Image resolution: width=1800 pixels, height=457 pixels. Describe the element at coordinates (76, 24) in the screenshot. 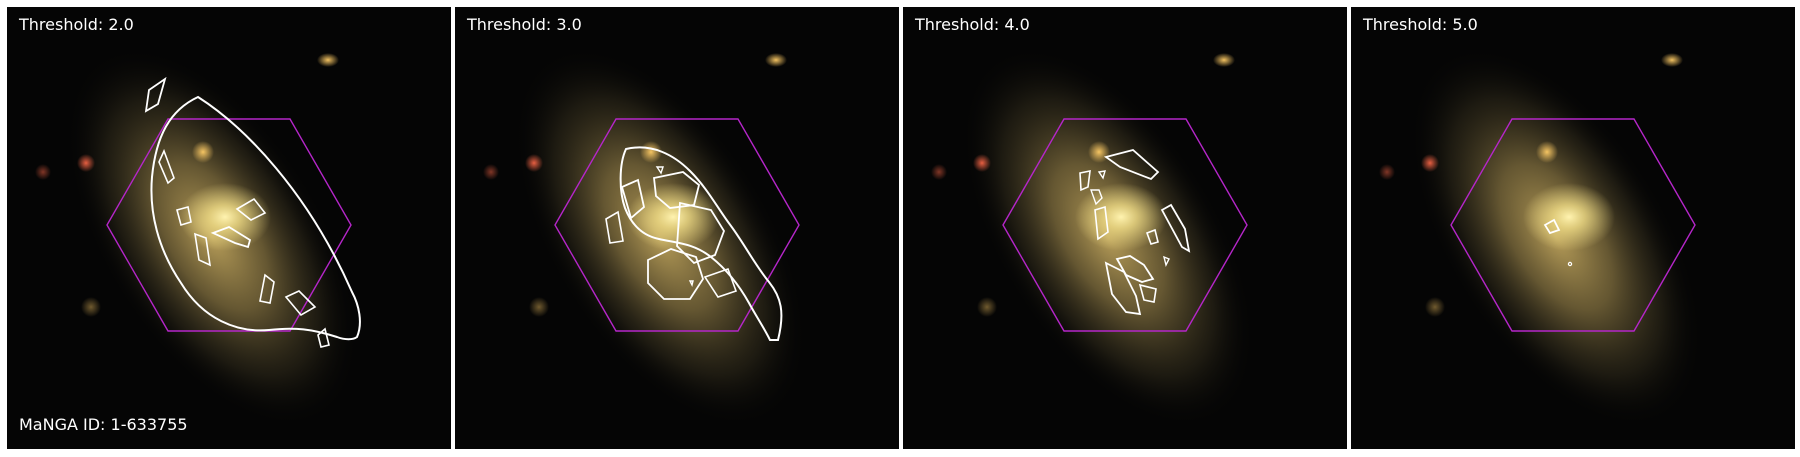

I see `threshold-label: Threshold: 2.0` at that location.